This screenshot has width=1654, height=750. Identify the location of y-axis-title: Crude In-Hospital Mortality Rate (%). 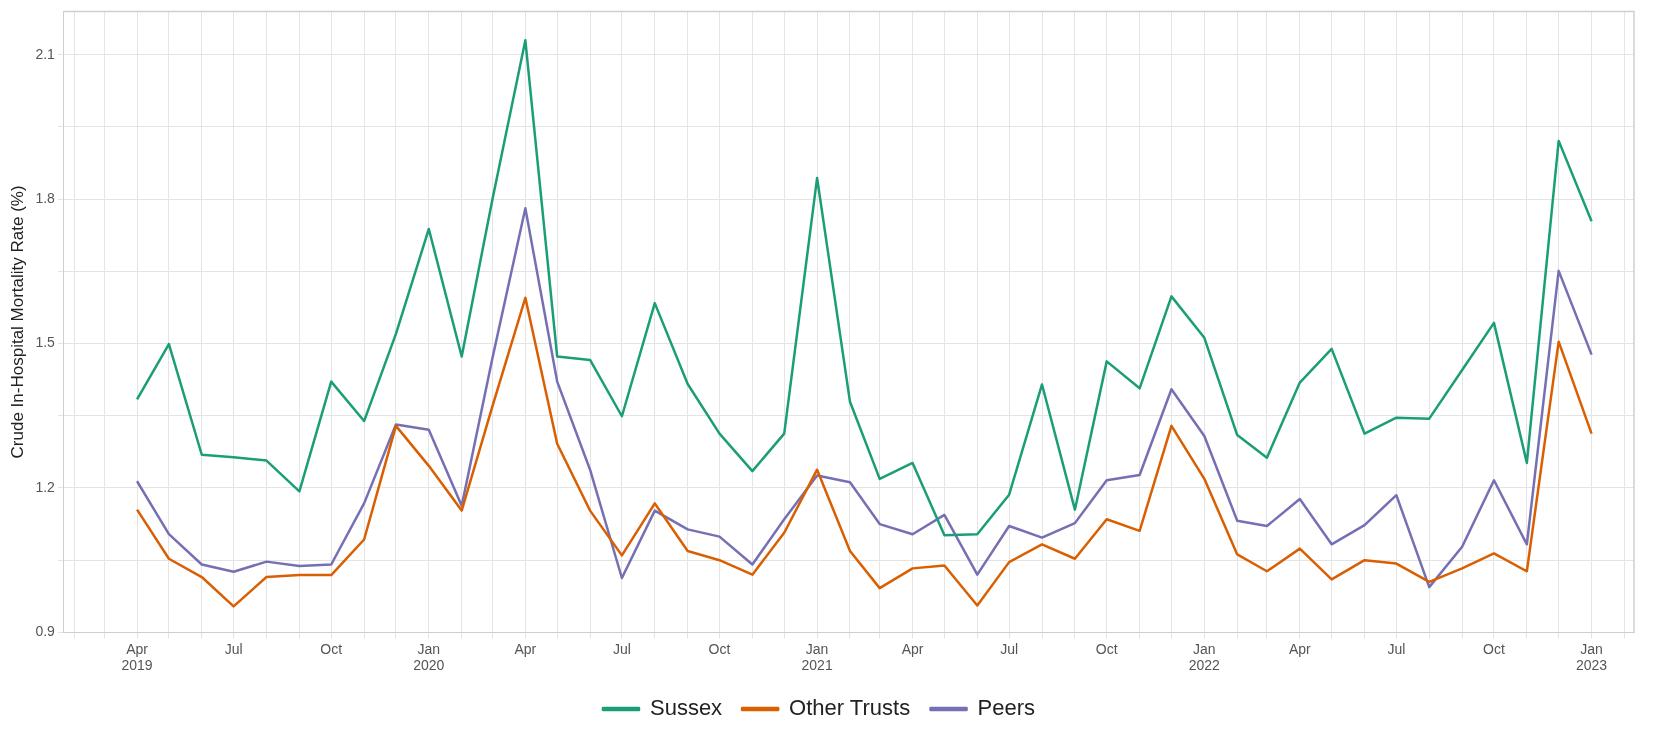
(17, 322).